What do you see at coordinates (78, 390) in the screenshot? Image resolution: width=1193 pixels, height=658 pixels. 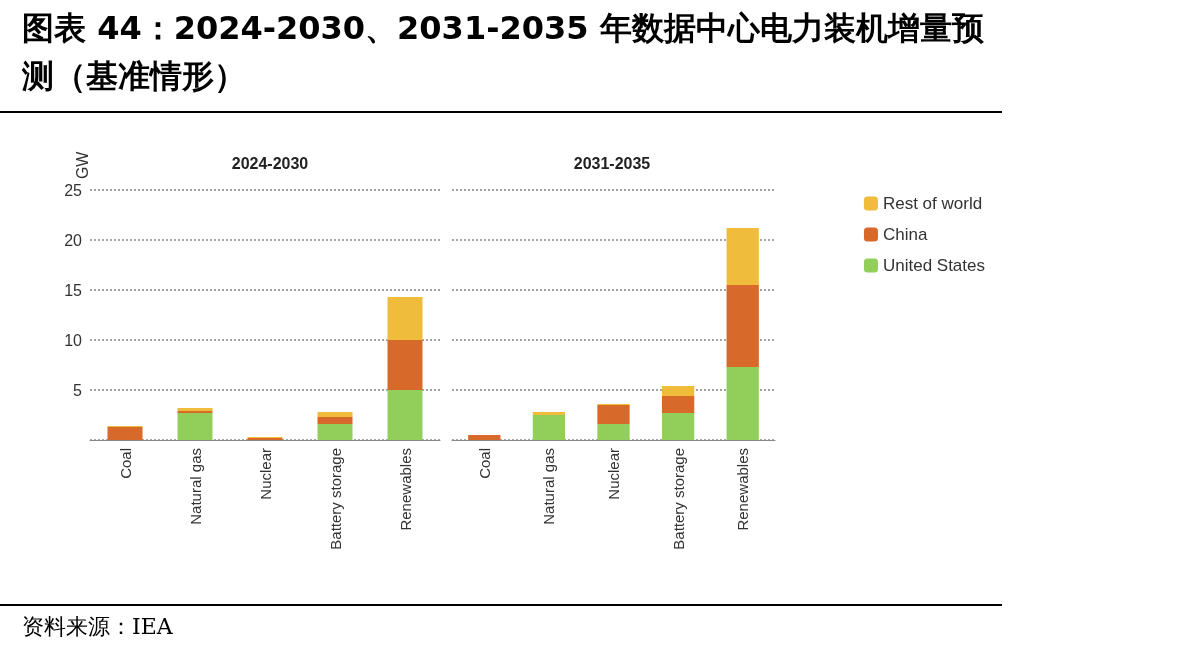 I see `y-tick-label: 5` at bounding box center [78, 390].